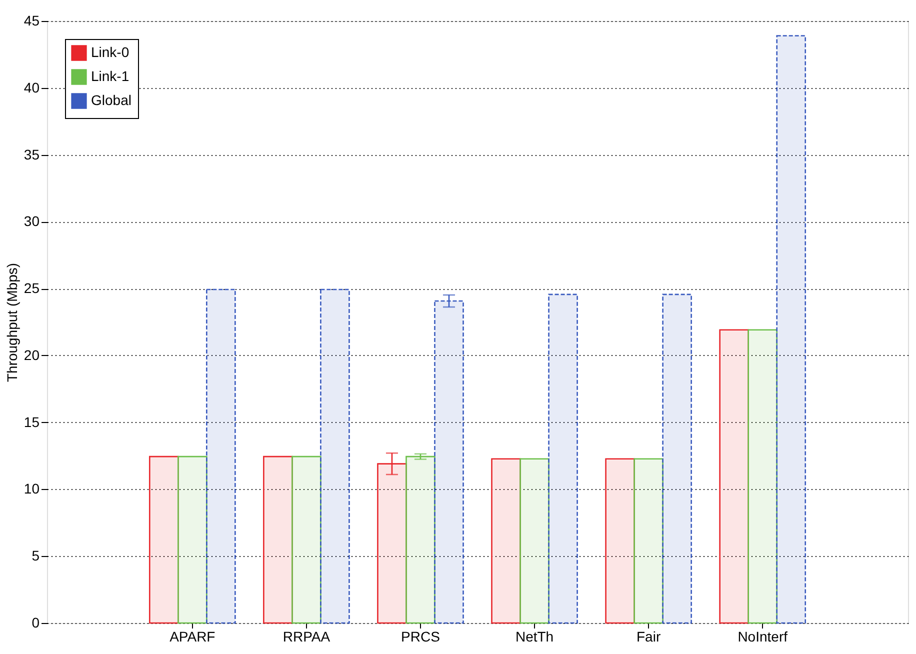 The width and height of the screenshot is (916, 654). I want to click on x-tick-label: NetTh, so click(534, 636).